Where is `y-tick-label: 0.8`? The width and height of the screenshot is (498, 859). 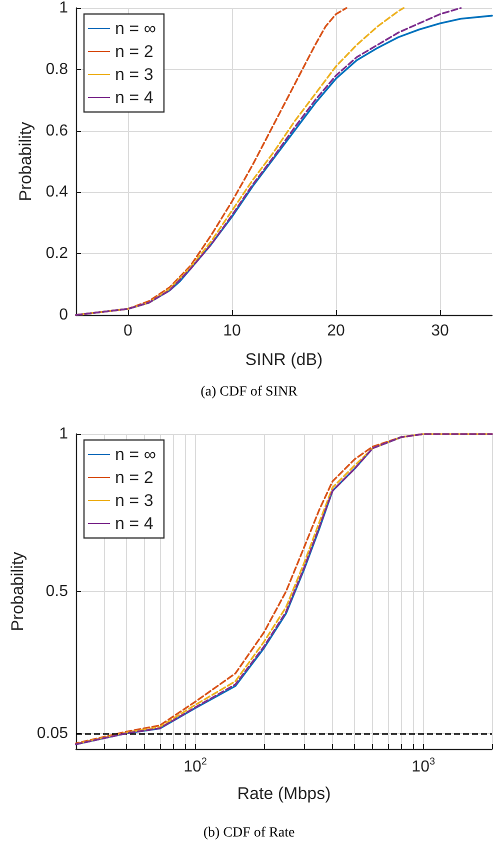
y-tick-label: 0.8 is located at coordinates (57, 69).